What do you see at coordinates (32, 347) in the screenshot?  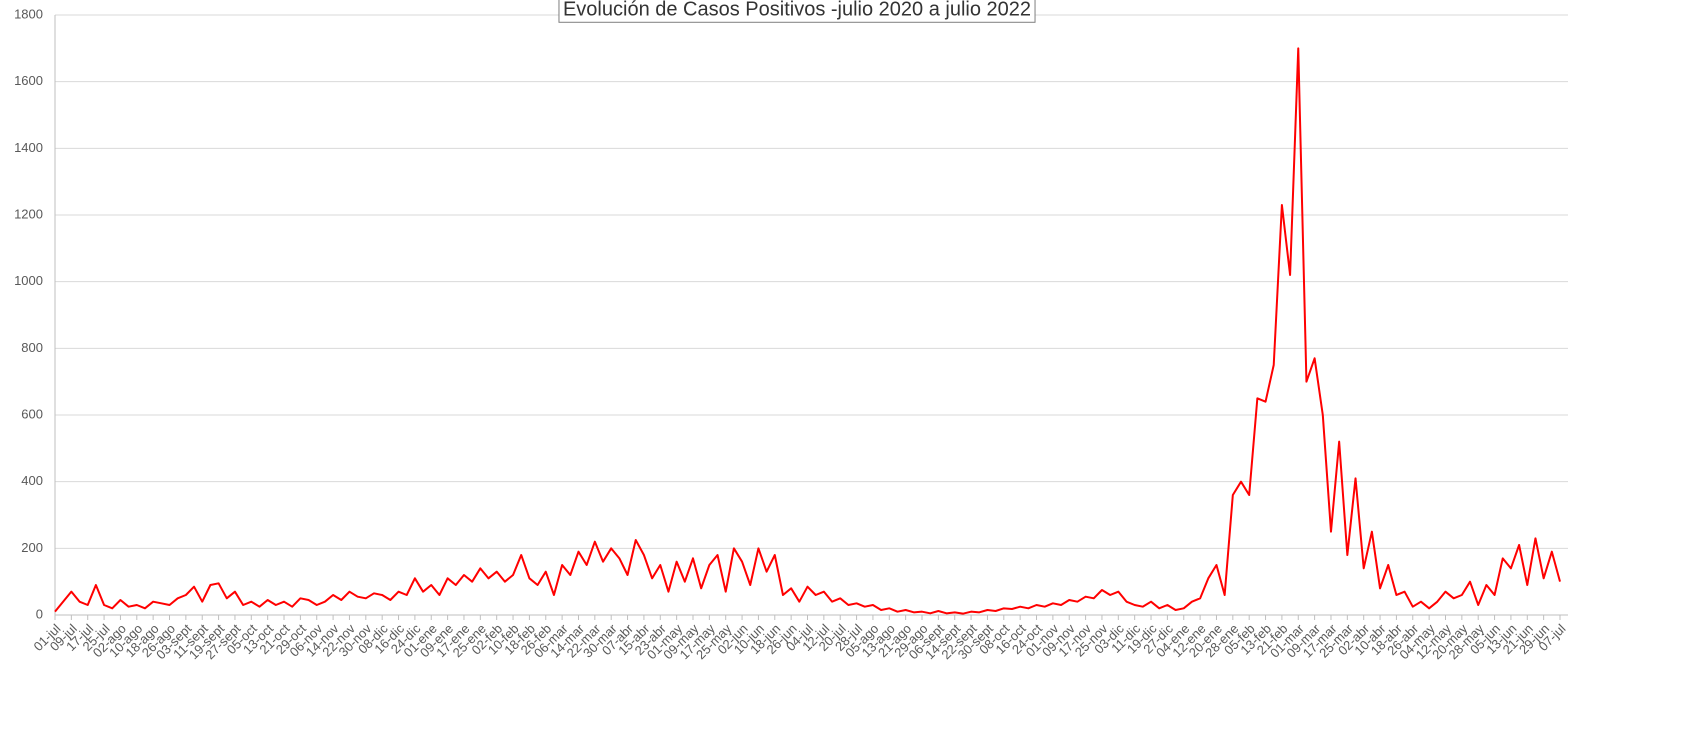 I see `y-tick-label: 800` at bounding box center [32, 347].